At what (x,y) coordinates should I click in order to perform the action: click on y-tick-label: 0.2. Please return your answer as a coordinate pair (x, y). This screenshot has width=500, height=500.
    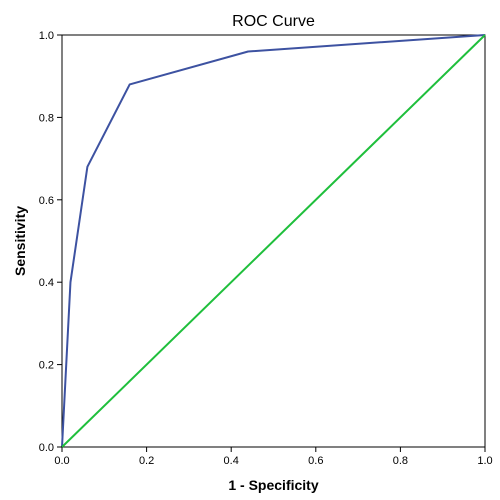
    Looking at the image, I should click on (46, 366).